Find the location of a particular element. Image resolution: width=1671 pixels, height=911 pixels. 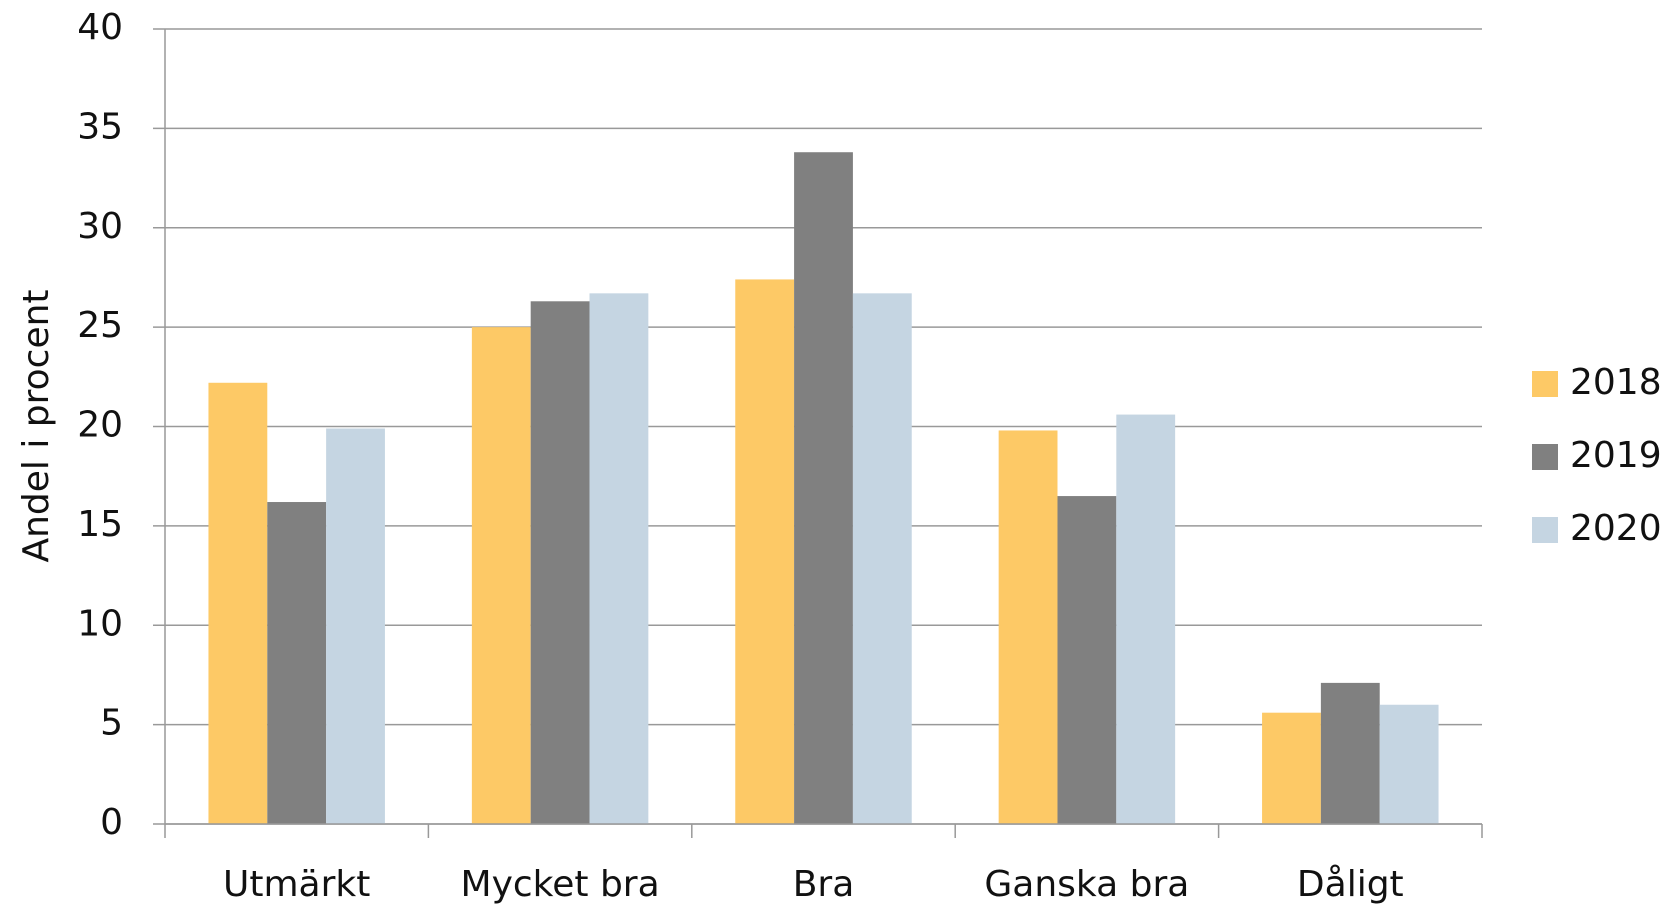

y-tick-label: 5 is located at coordinates (111, 723).